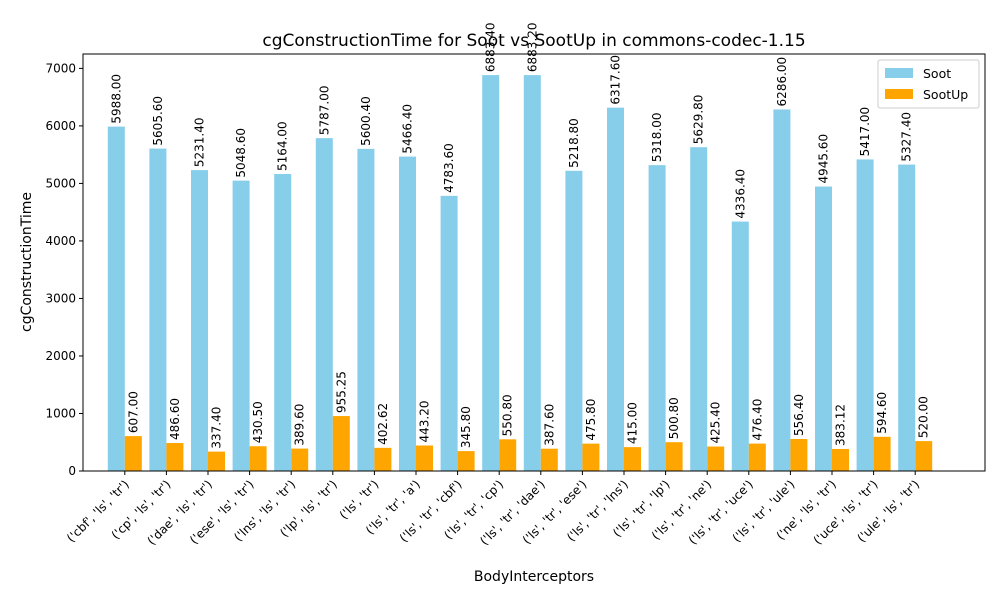  What do you see at coordinates (27, 262) in the screenshot?
I see `y-axis-title: cgConstructionTime` at bounding box center [27, 262].